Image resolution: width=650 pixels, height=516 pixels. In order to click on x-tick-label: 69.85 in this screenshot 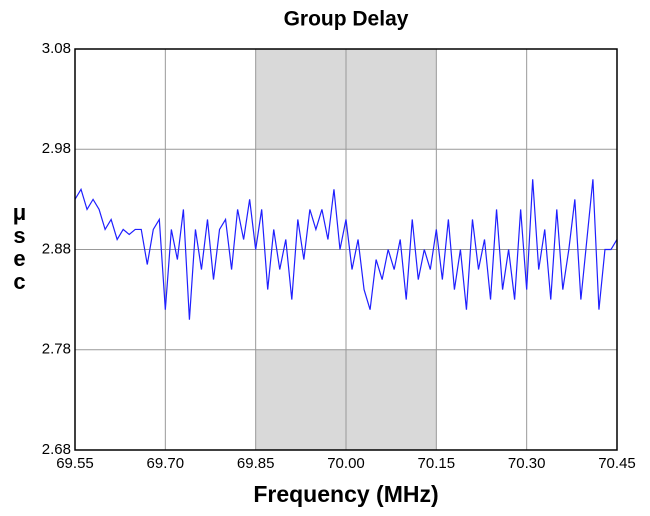, I will do `click(256, 463)`.